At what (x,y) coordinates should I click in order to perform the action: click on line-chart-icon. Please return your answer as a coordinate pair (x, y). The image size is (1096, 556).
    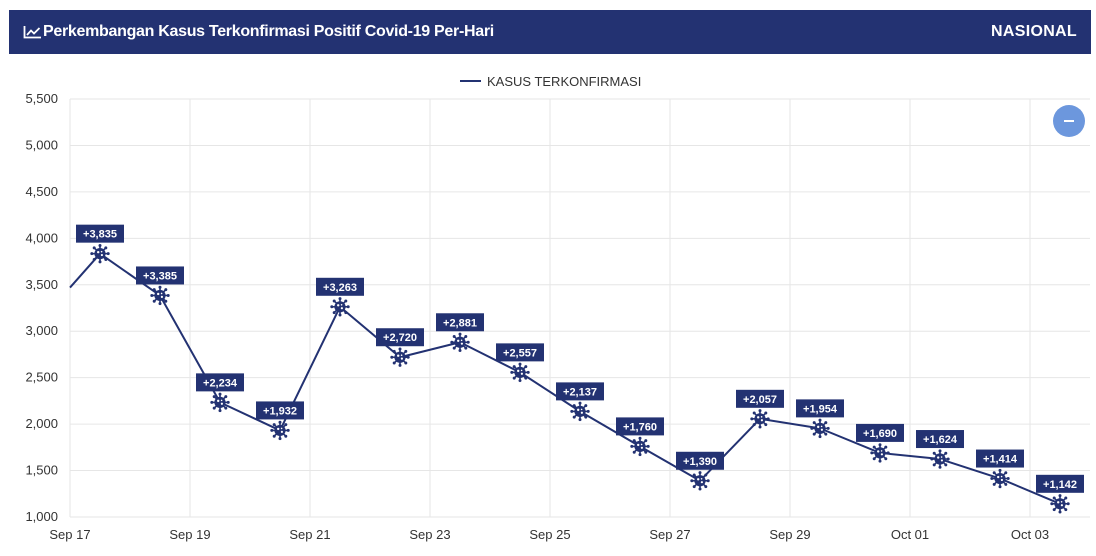
    Looking at the image, I should click on (32, 32).